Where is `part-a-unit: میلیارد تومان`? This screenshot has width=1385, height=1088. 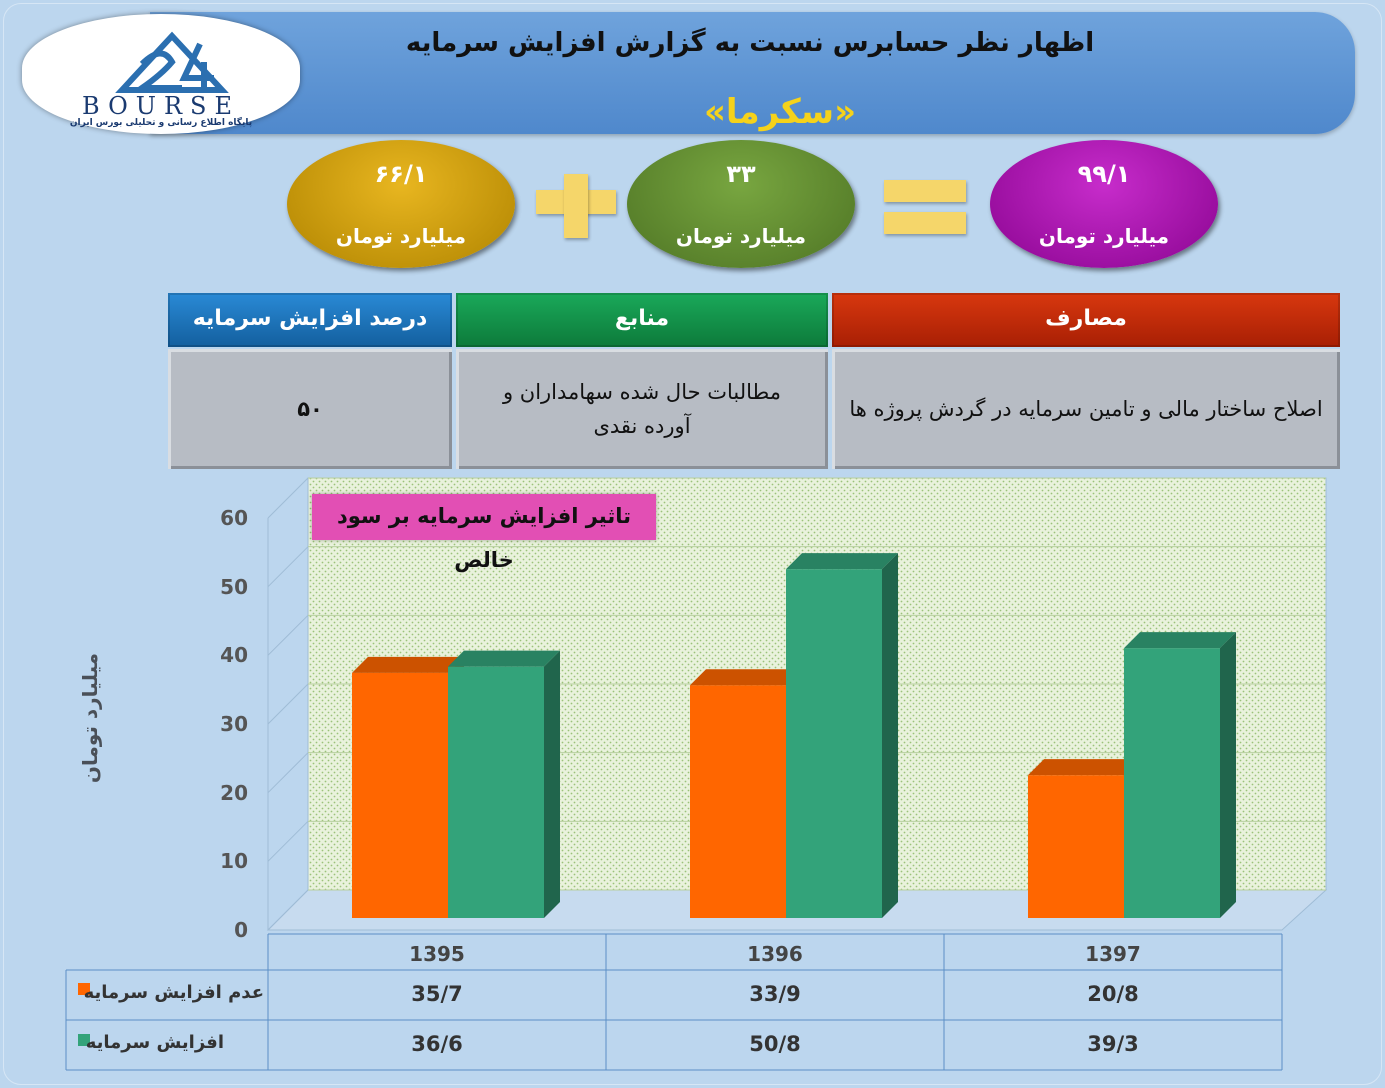 part-a-unit: میلیارد تومان is located at coordinates (741, 236).